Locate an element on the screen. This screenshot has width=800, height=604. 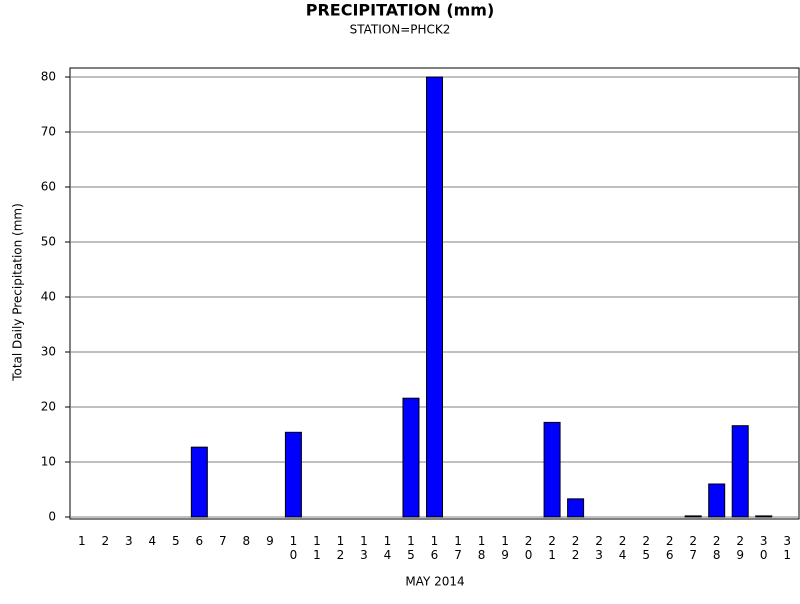
y-tick-label: 60 is located at coordinates (48, 187).